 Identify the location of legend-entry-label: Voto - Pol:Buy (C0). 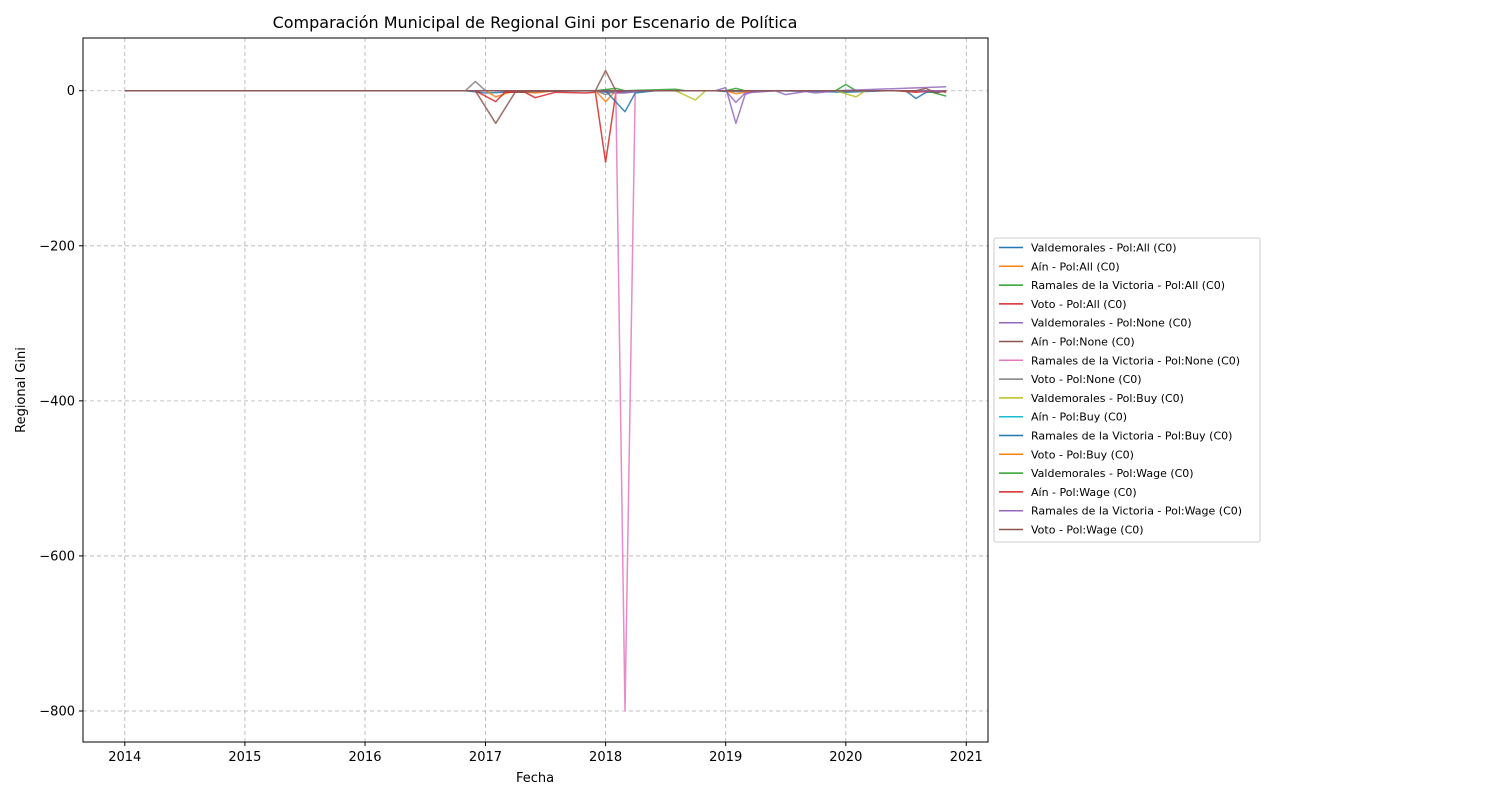
(1082, 454).